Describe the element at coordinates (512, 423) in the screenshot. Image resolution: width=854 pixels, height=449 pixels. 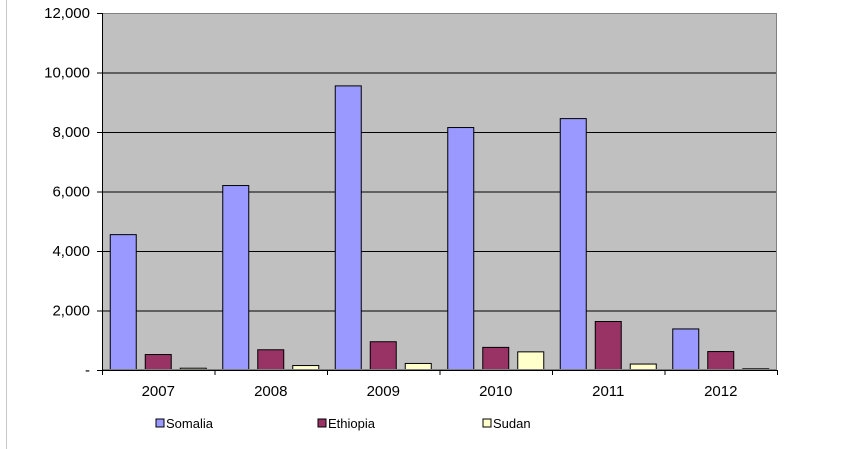
I see `legend-label-sudan: Sudan` at that location.